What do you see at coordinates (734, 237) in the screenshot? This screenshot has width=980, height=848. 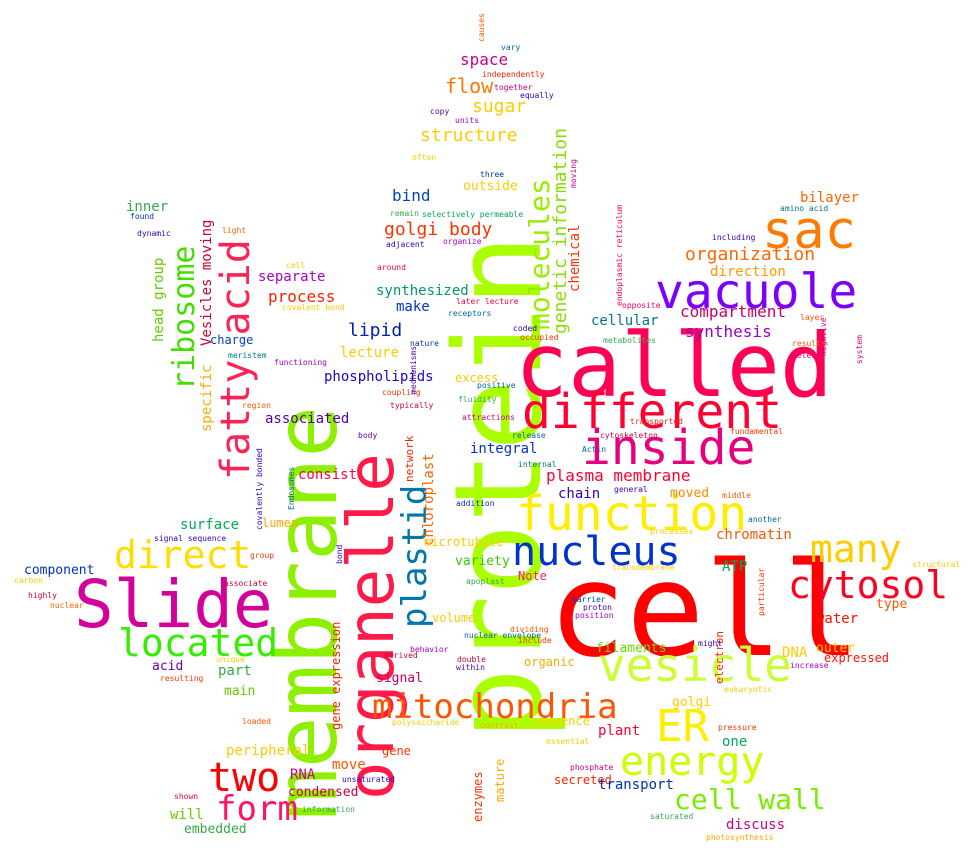 I see `cloud-word: including` at bounding box center [734, 237].